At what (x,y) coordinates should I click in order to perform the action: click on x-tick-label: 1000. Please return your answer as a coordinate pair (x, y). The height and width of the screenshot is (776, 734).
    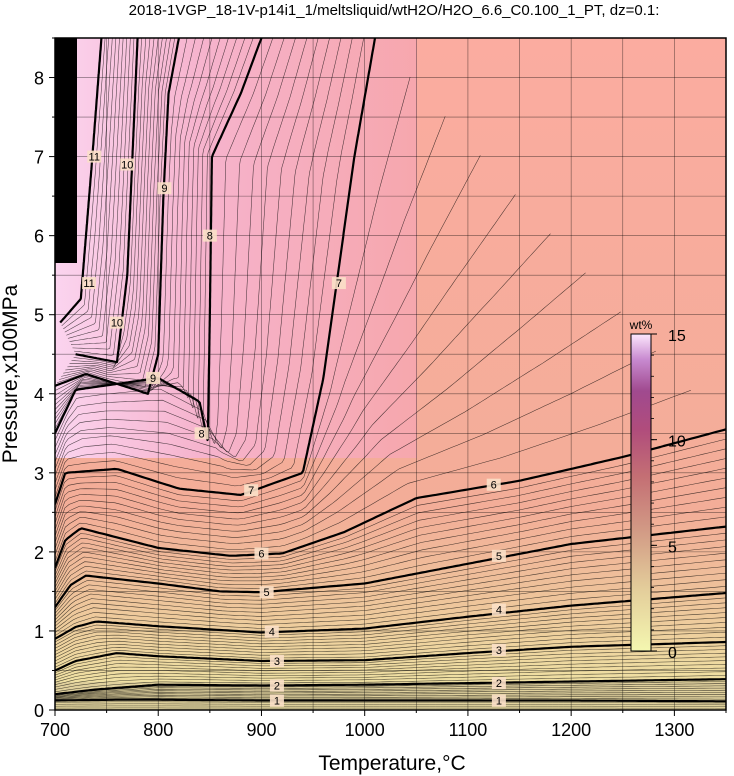
    Looking at the image, I should click on (365, 730).